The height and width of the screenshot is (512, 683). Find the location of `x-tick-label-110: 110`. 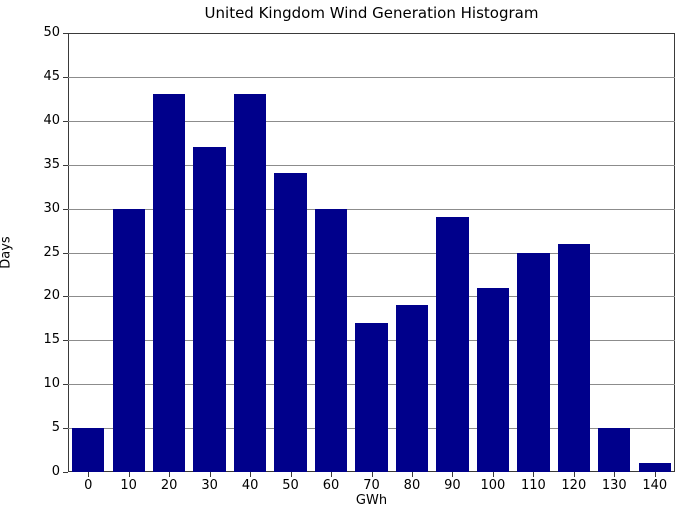

x-tick-label-110: 110 is located at coordinates (533, 485).